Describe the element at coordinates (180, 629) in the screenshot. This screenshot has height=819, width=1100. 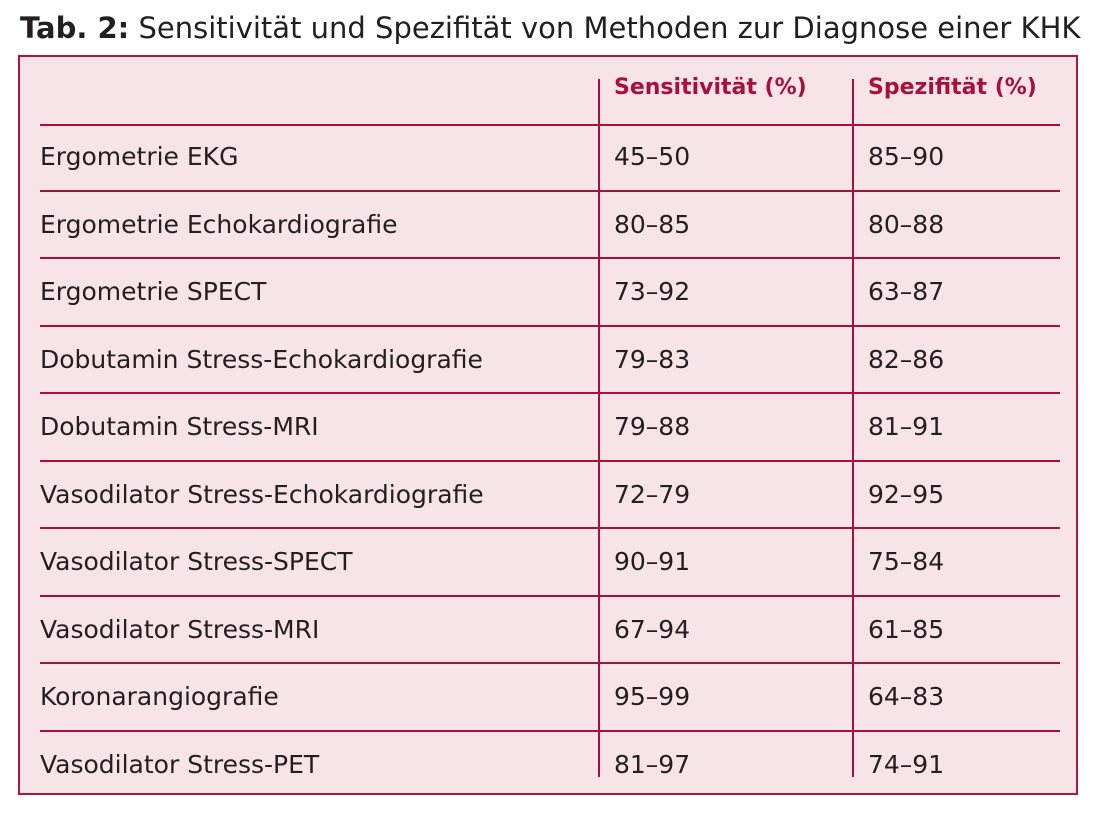
I see `method-cell: Vasodilator Stress-MRI` at that location.